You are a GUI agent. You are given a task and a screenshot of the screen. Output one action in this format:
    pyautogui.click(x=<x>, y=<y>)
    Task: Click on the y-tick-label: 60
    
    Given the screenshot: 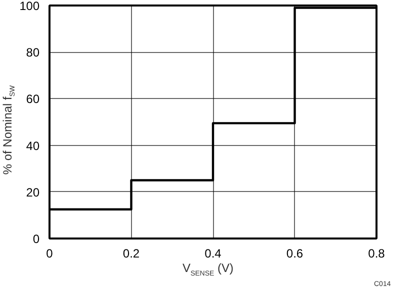 What is the action you would take?
    pyautogui.click(x=33, y=99)
    